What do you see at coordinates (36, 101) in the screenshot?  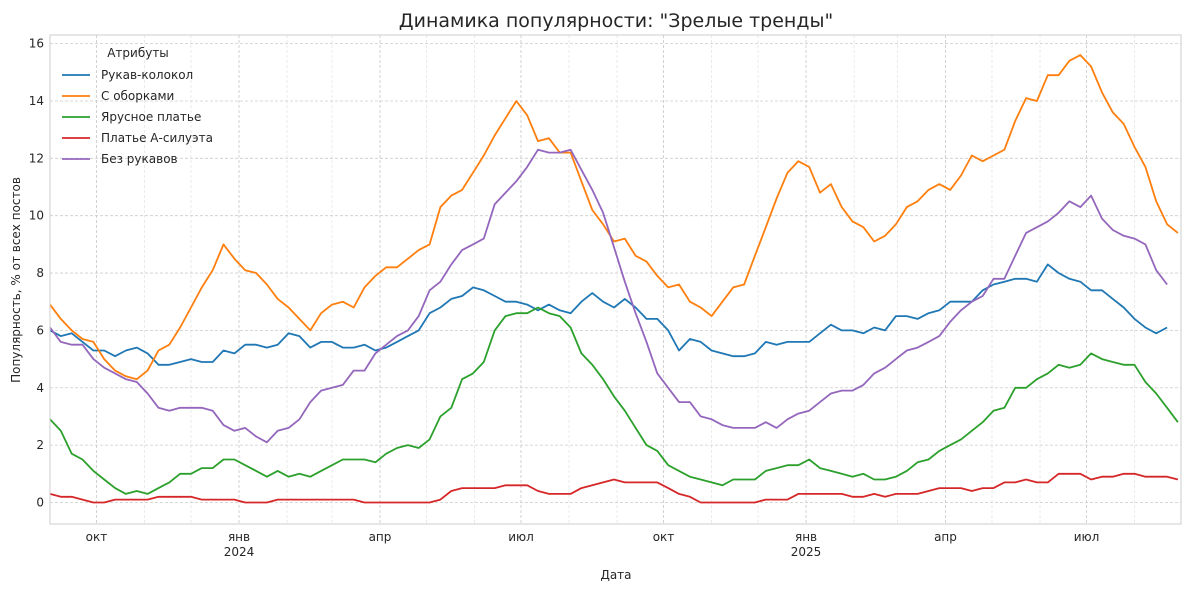 I see `y-tick-label: 14` at bounding box center [36, 101].